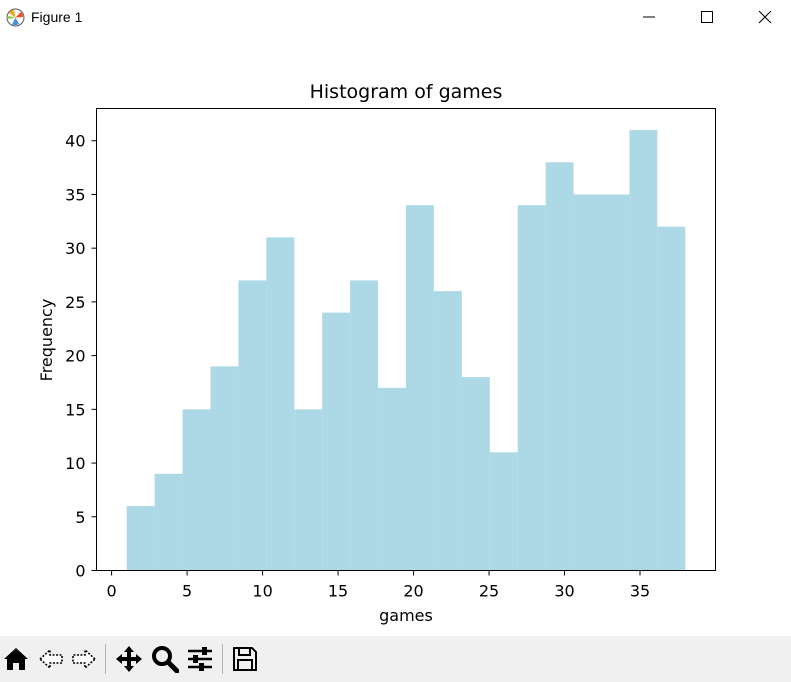 The width and height of the screenshot is (791, 682). What do you see at coordinates (75, 194) in the screenshot?
I see `y-tick-label: 35` at bounding box center [75, 194].